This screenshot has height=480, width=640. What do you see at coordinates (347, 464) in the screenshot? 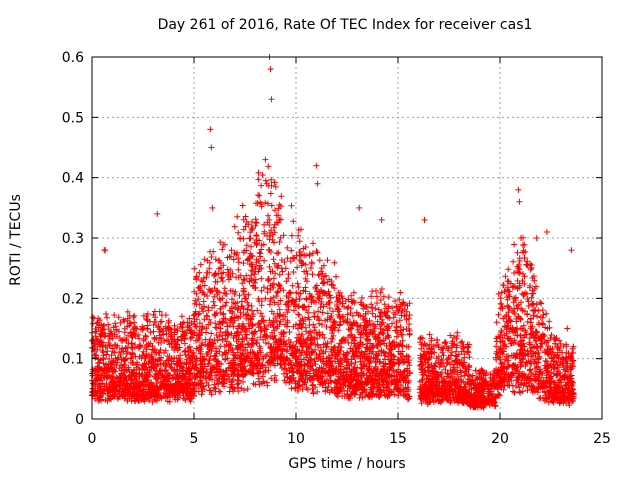
I see `x-axis-label: GPS time / hours` at bounding box center [347, 464].